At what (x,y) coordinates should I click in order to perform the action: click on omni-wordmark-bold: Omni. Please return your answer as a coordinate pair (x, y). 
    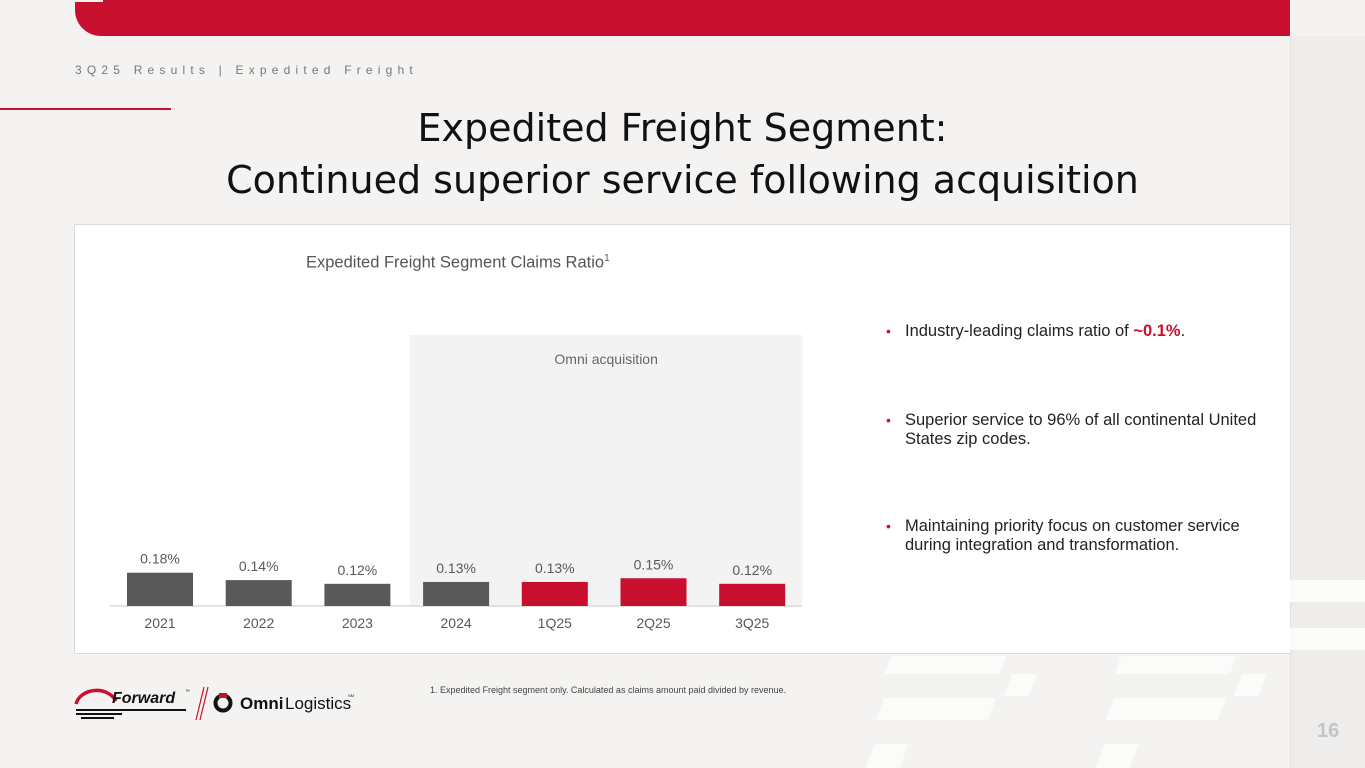
    Looking at the image, I should click on (261, 703).